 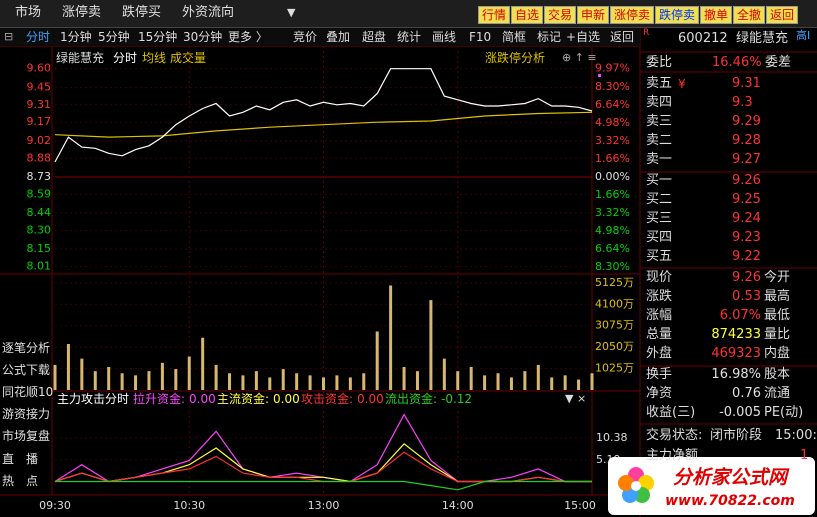 What do you see at coordinates (76, 37) in the screenshot?
I see `period-tab: 1分钟` at bounding box center [76, 37].